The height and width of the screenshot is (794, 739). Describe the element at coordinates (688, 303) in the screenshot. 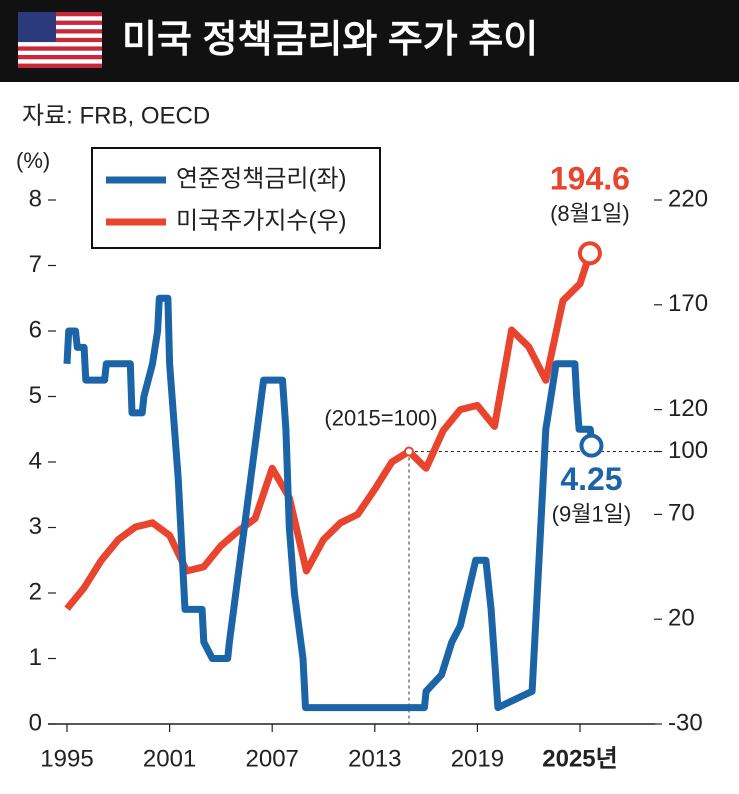

I see `y2-tick-label: 170` at that location.